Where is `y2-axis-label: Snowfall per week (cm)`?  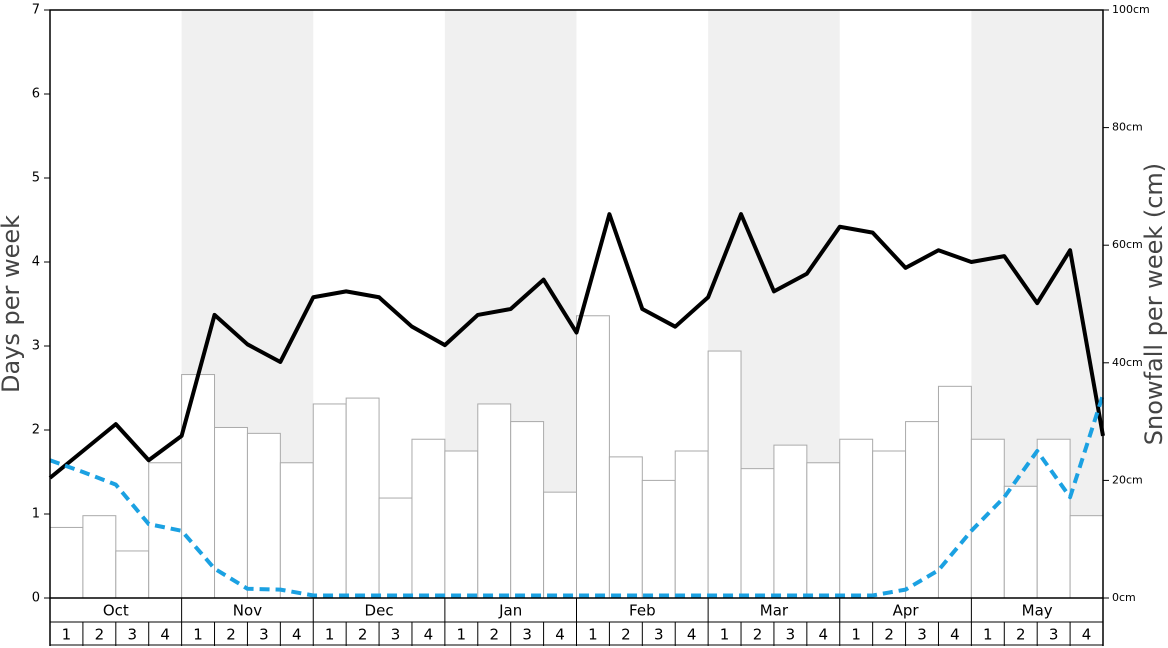
y2-axis-label: Snowfall per week (cm) is located at coordinates (1154, 304).